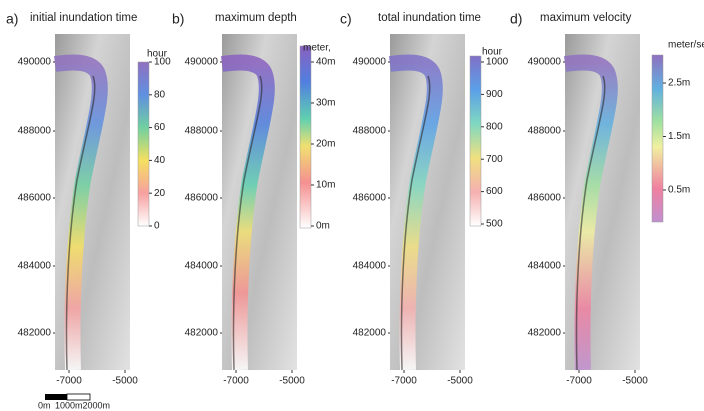  Describe the element at coordinates (494, 94) in the screenshot. I see `colorbar-tick-label: 900` at that location.